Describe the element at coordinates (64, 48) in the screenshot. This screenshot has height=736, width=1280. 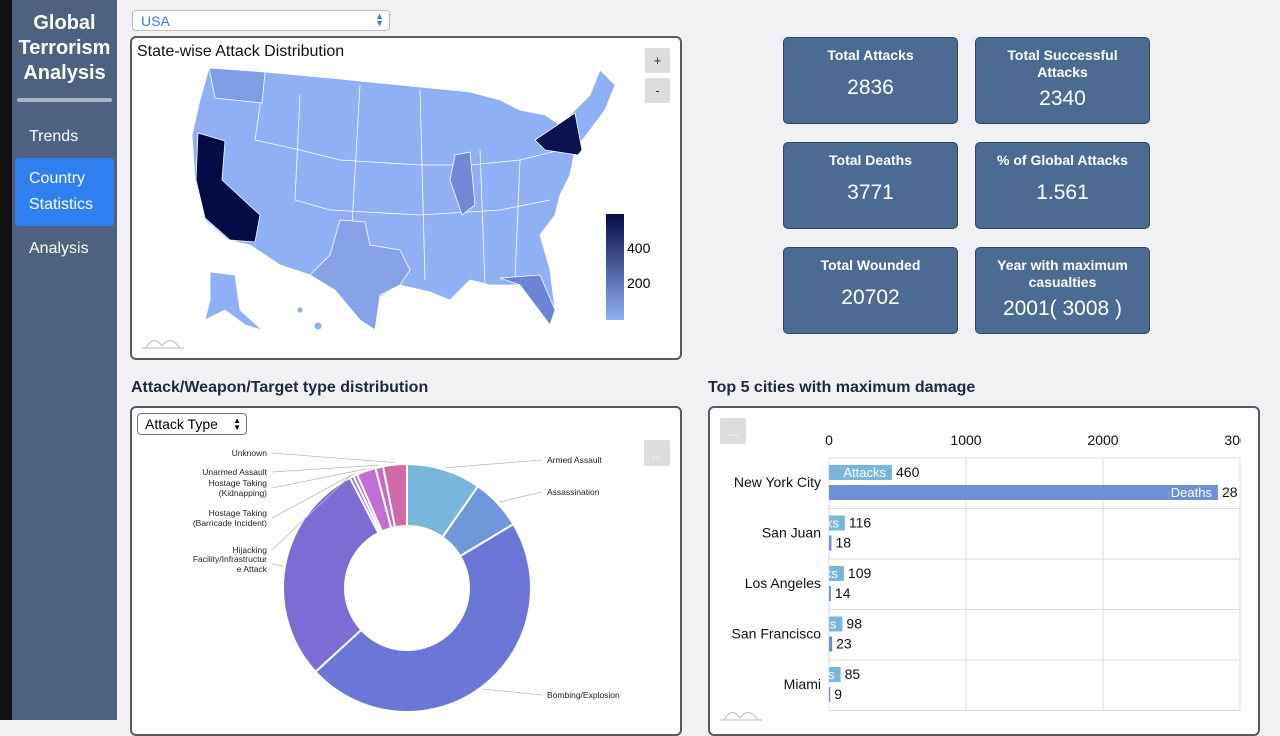
I see `app-title: Global Terrorism Analysis` at that location.